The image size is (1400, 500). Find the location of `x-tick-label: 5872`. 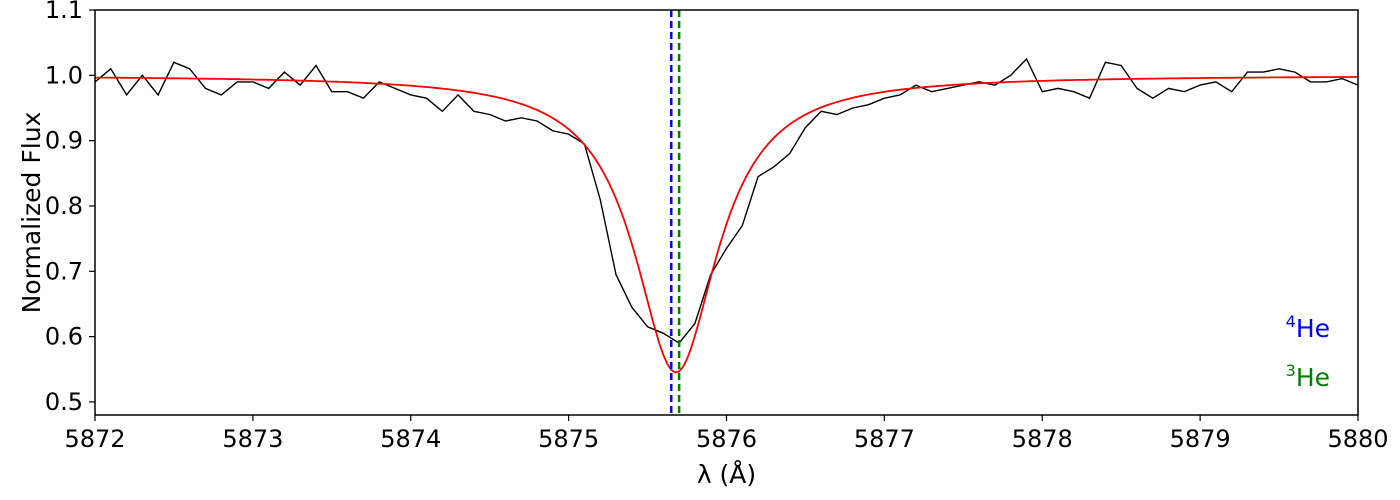

x-tick-label: 5872 is located at coordinates (94, 439).